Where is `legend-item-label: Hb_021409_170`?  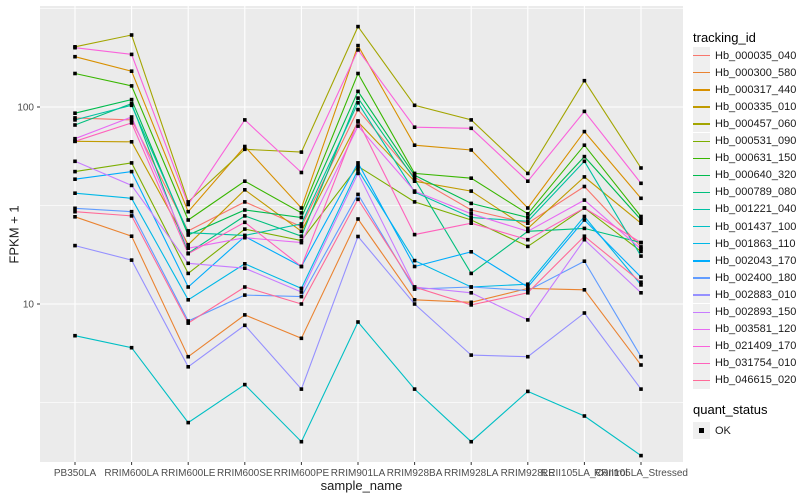
legend-item-label: Hb_021409_170 is located at coordinates (756, 346).